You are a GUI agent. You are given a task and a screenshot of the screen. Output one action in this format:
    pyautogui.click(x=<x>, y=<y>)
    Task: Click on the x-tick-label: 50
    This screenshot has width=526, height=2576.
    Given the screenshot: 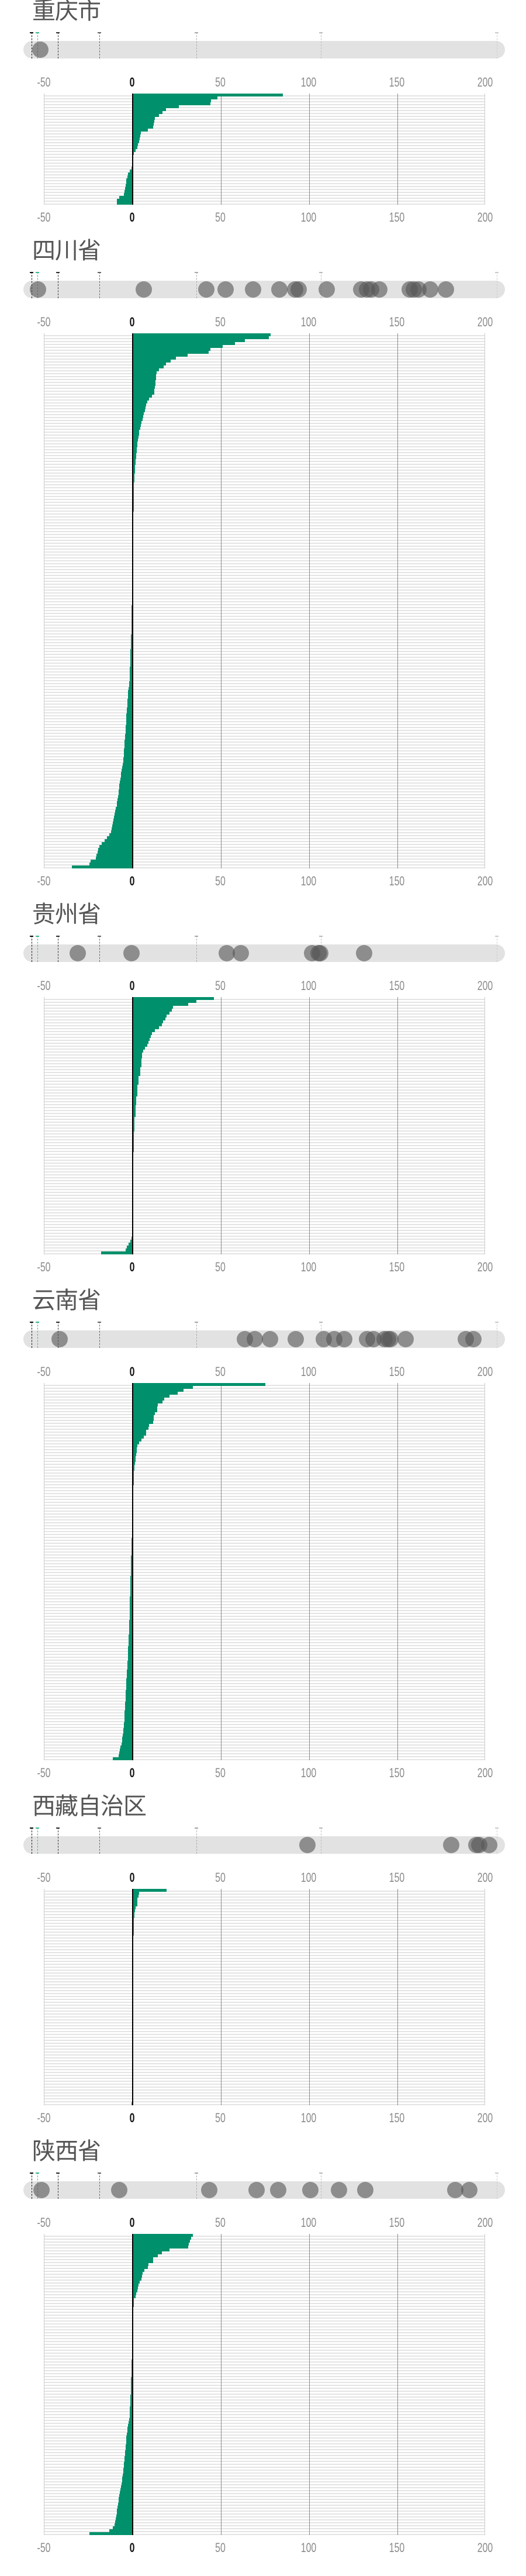 What is the action you would take?
    pyautogui.click(x=220, y=2118)
    